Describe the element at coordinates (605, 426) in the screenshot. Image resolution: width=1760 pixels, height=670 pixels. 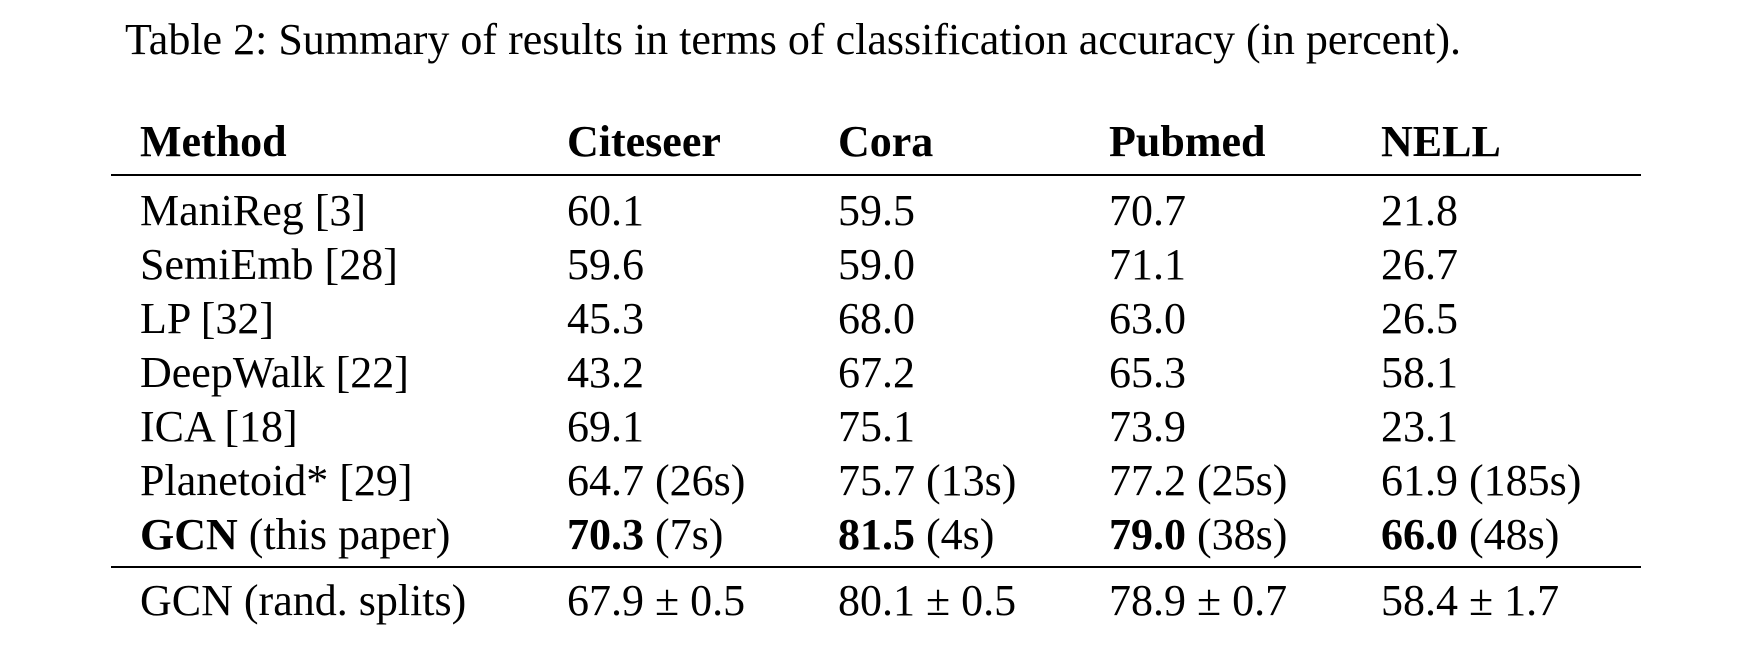
I see `citeseer-cell: 69.1` at that location.